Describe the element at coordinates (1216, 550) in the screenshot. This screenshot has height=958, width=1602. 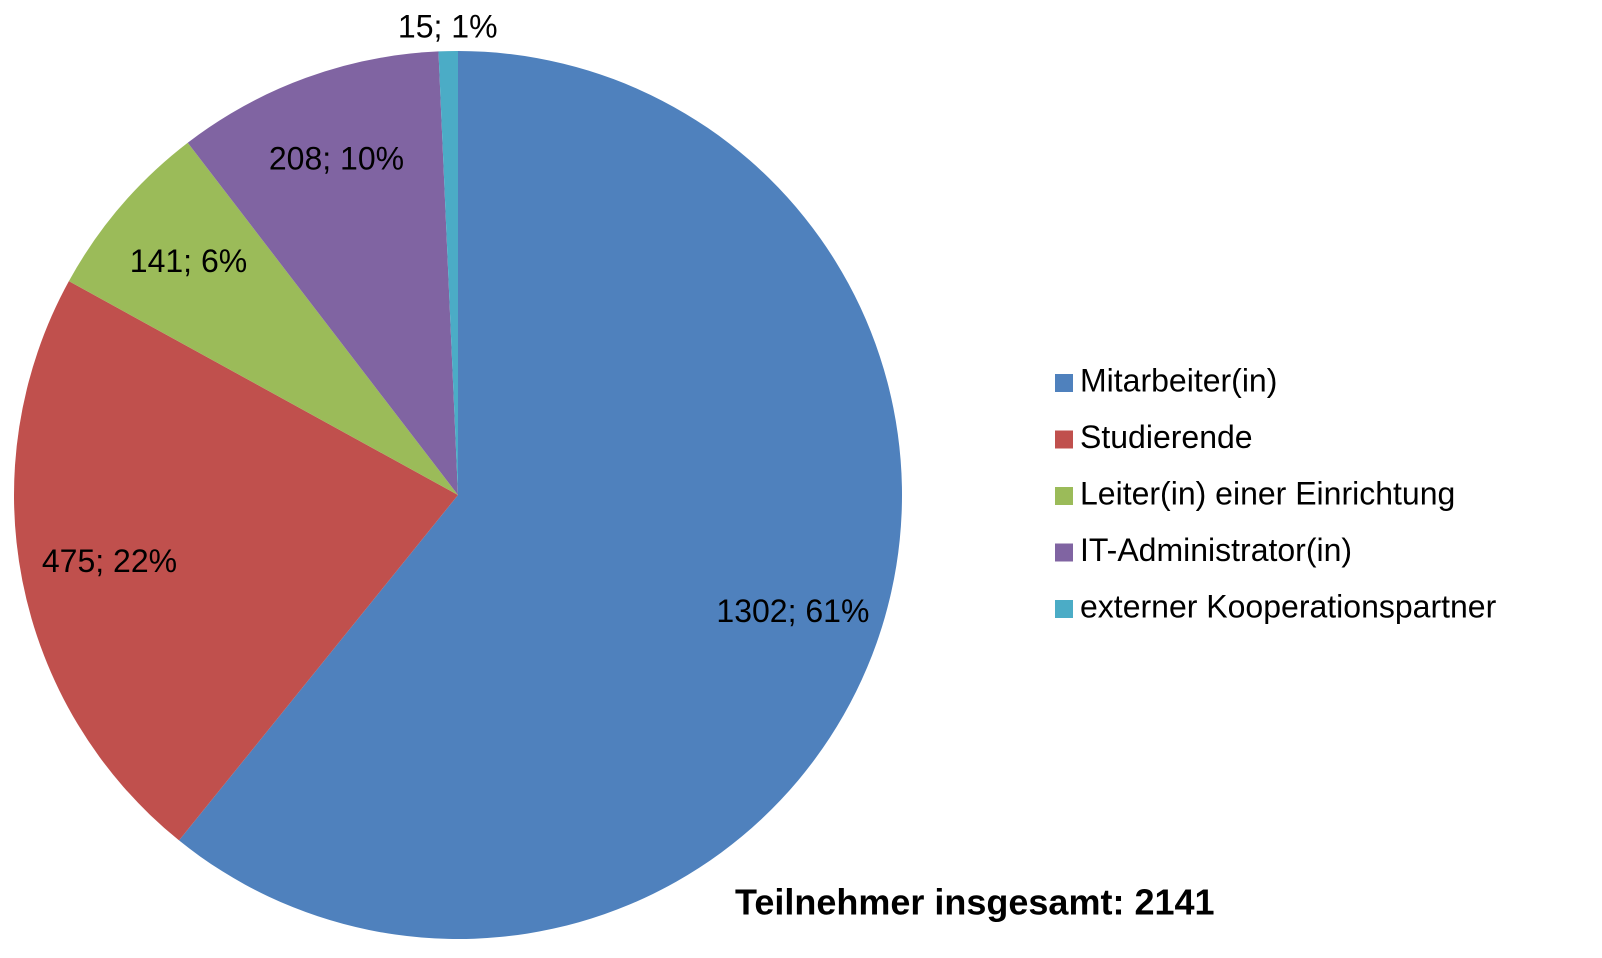
I see `legend-label: IT-Administrator(in)` at that location.